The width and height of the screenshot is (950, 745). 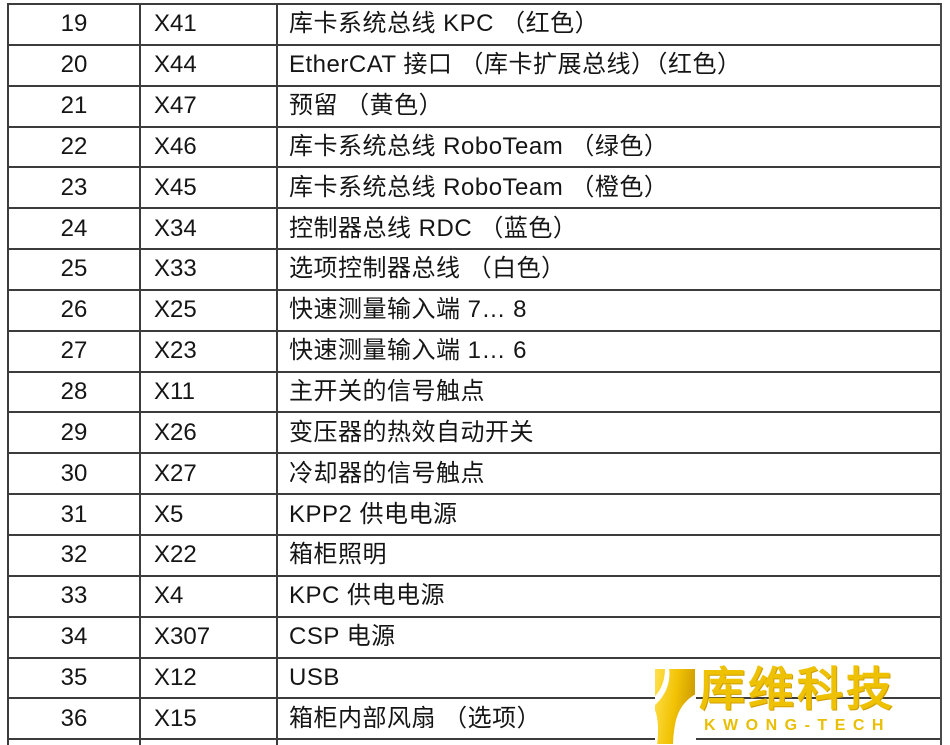 What do you see at coordinates (433, 228) in the screenshot?
I see `table-cell-description: 控制器总线 RDC （蓝色）` at bounding box center [433, 228].